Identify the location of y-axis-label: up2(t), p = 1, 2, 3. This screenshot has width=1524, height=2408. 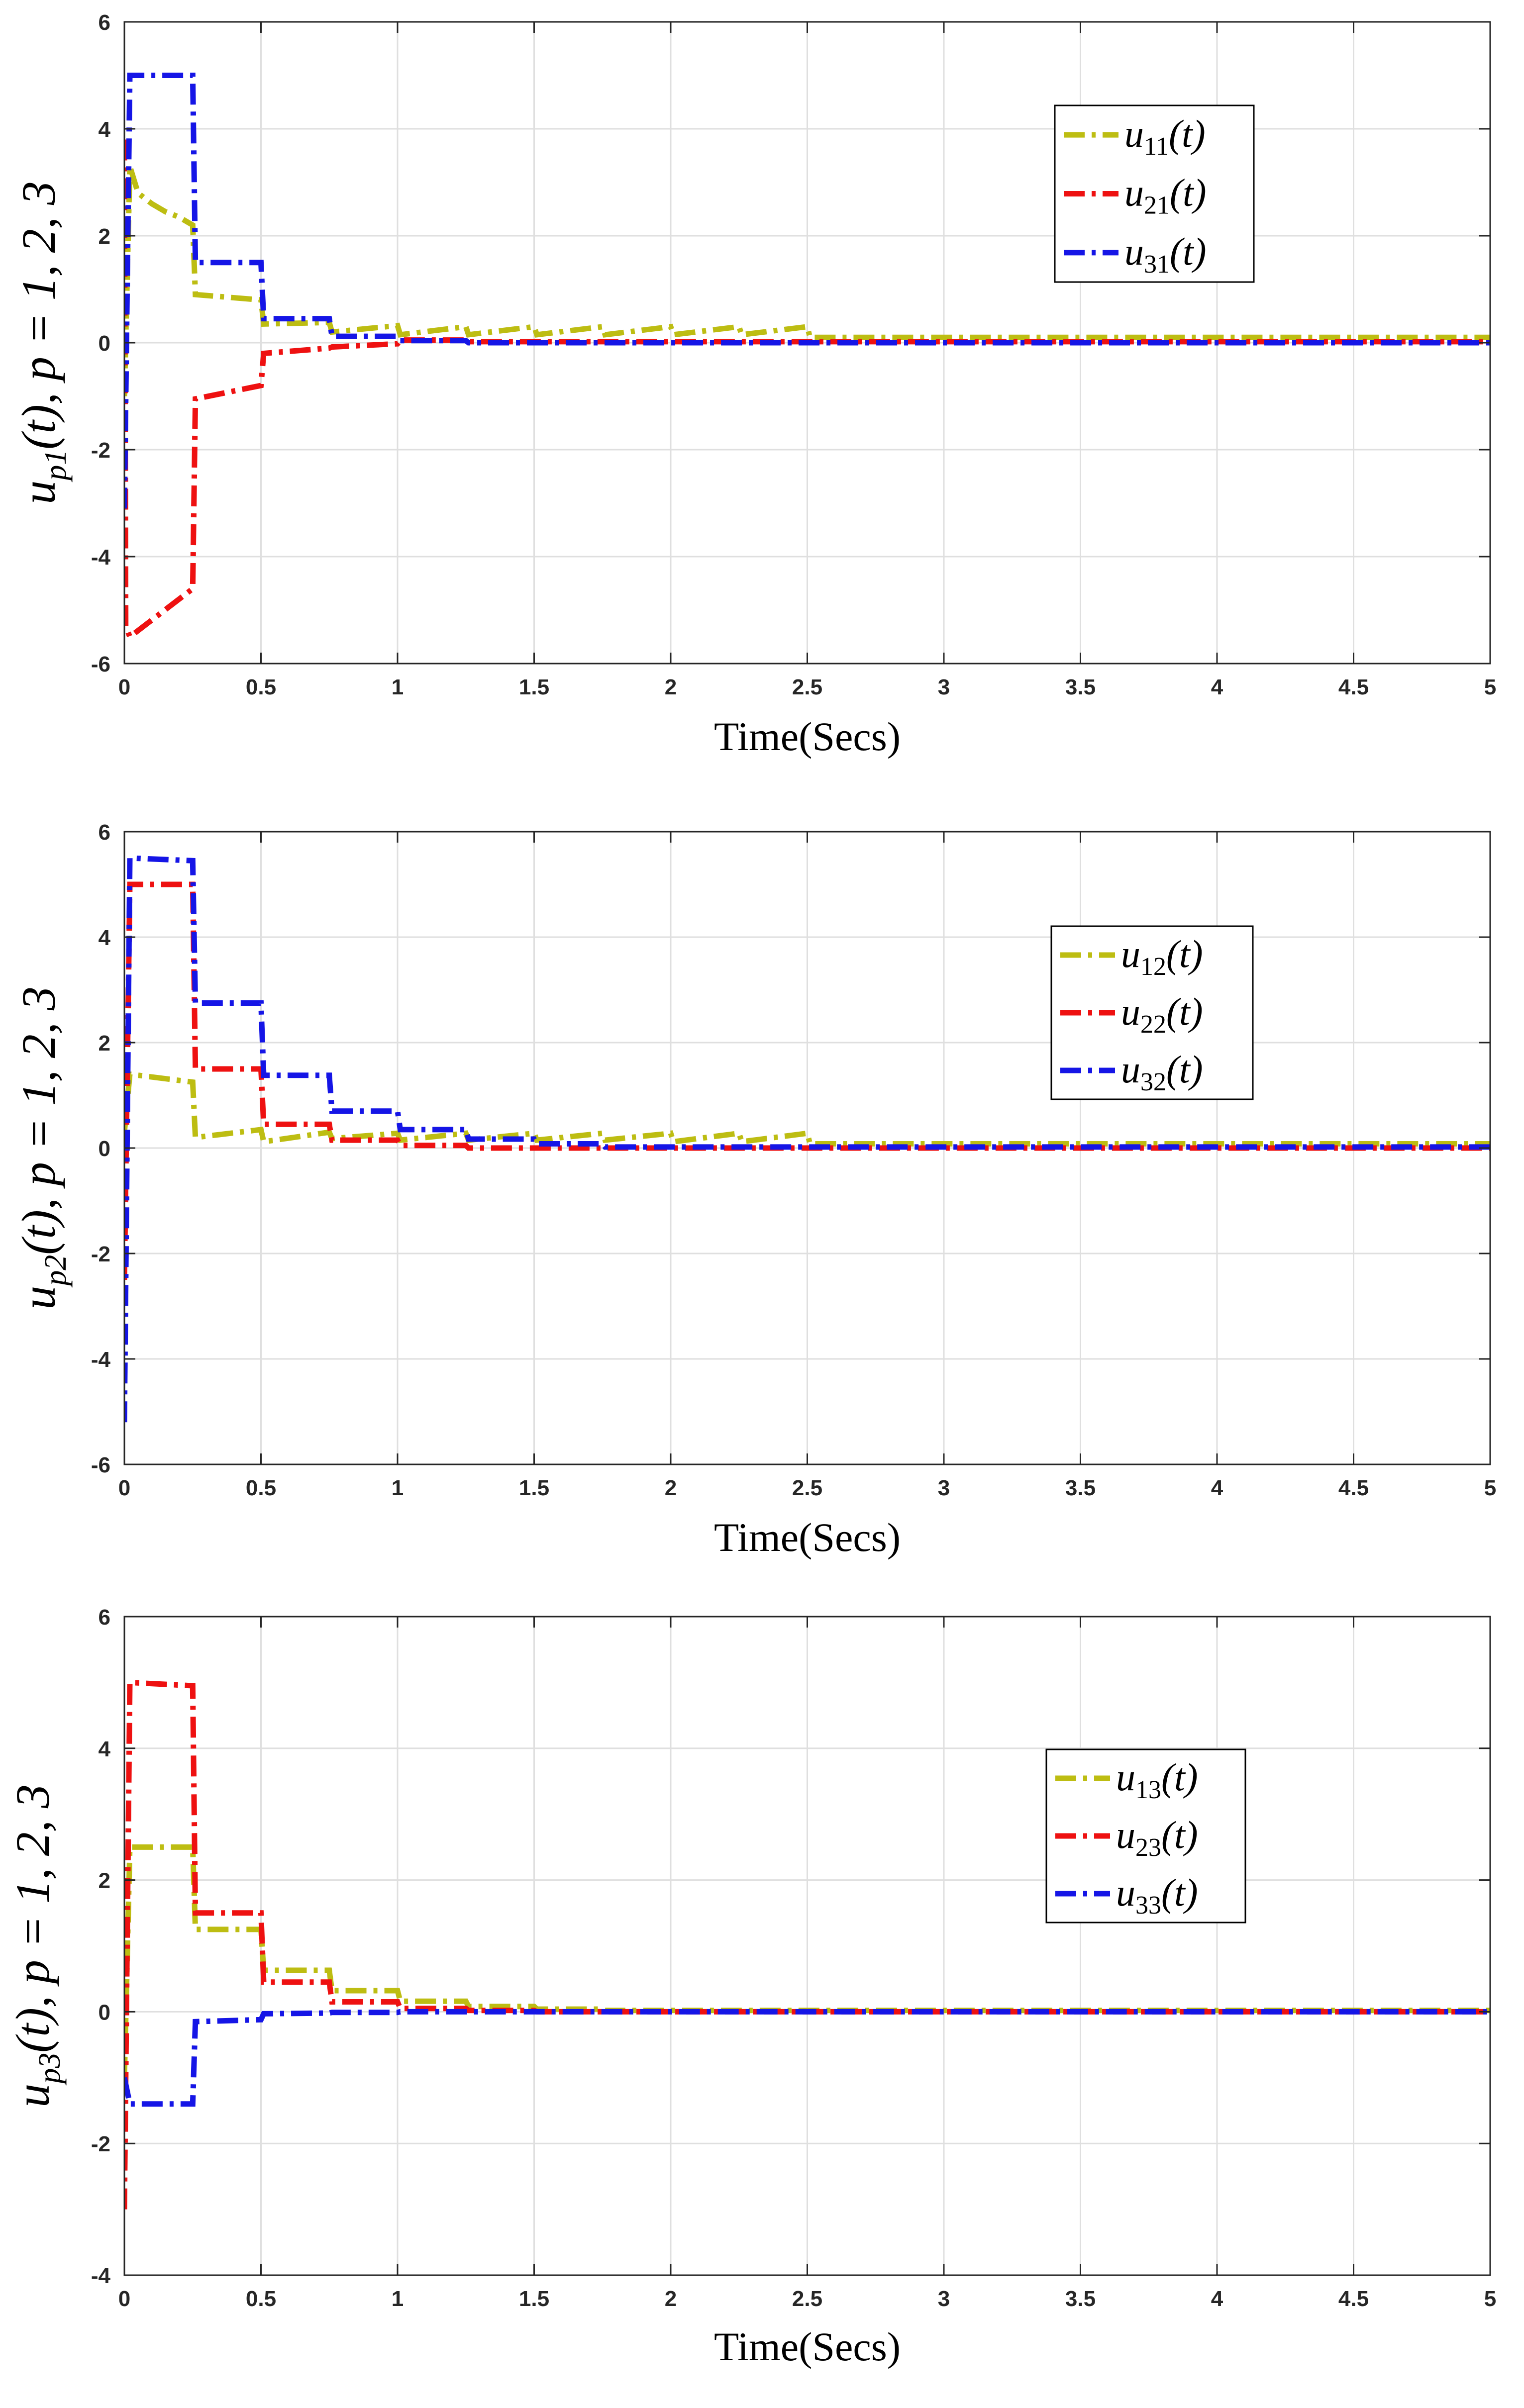
(42, 1147).